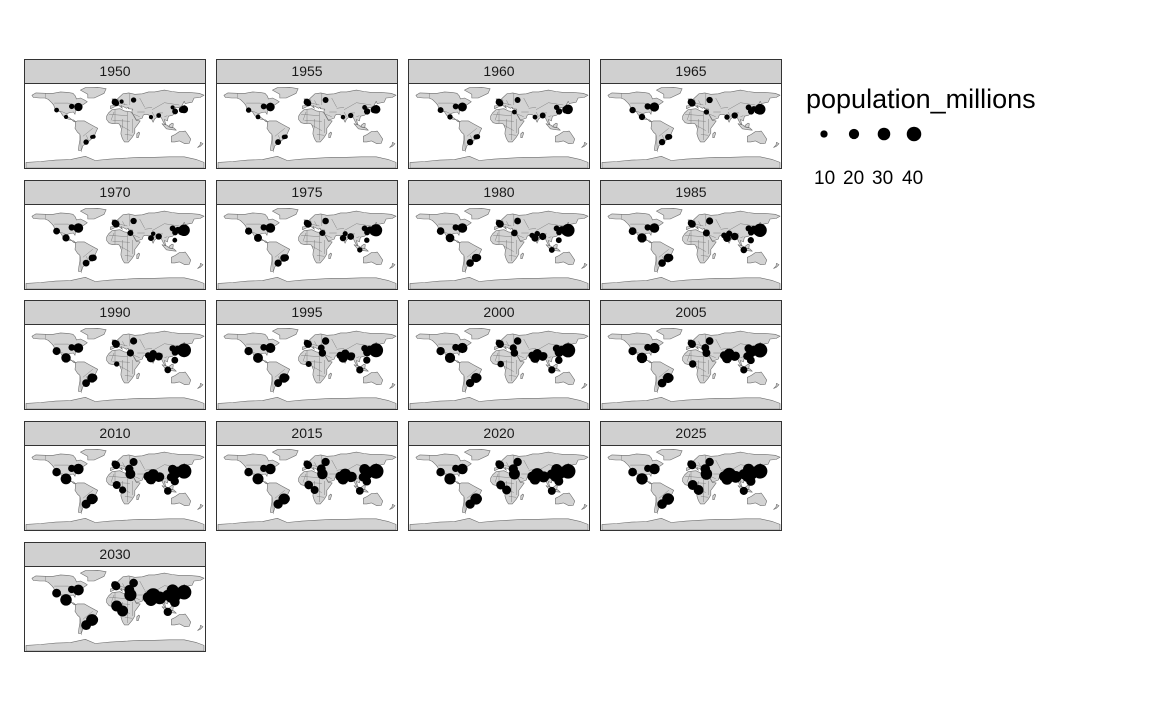 This screenshot has width=1152, height=711. What do you see at coordinates (500, 364) in the screenshot?
I see `city-bubble-lagos` at bounding box center [500, 364].